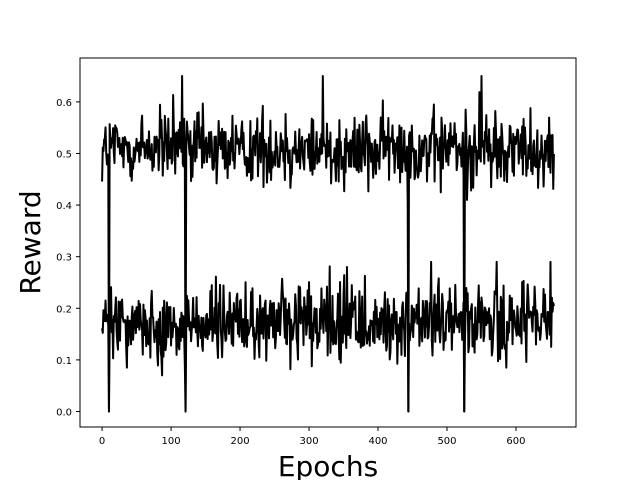 Image resolution: width=640 pixels, height=480 pixels. Describe the element at coordinates (64, 154) in the screenshot. I see `y-tick-label: 0.5` at that location.